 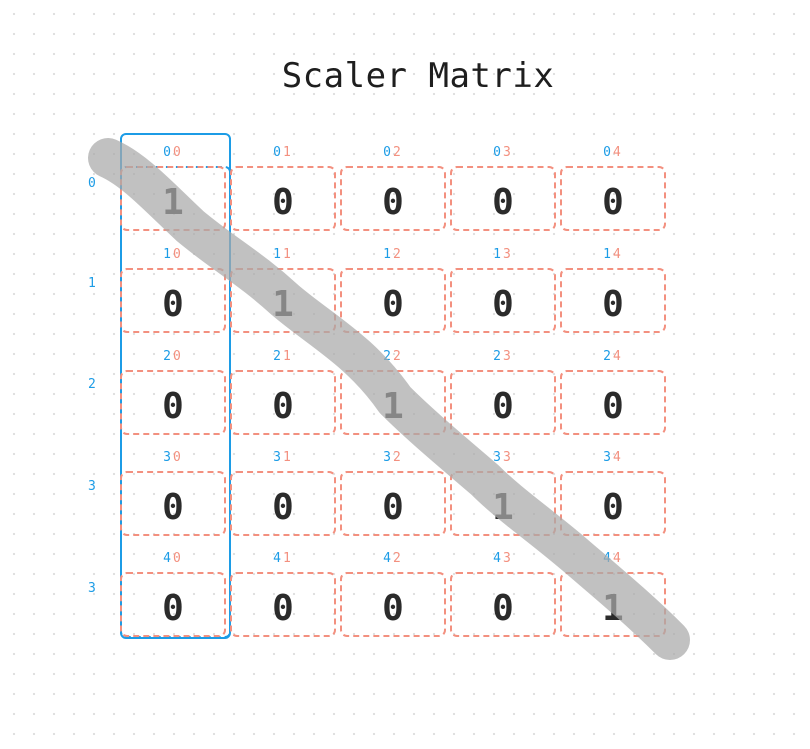 I want to click on cell-index-label: 13, so click(x=503, y=254).